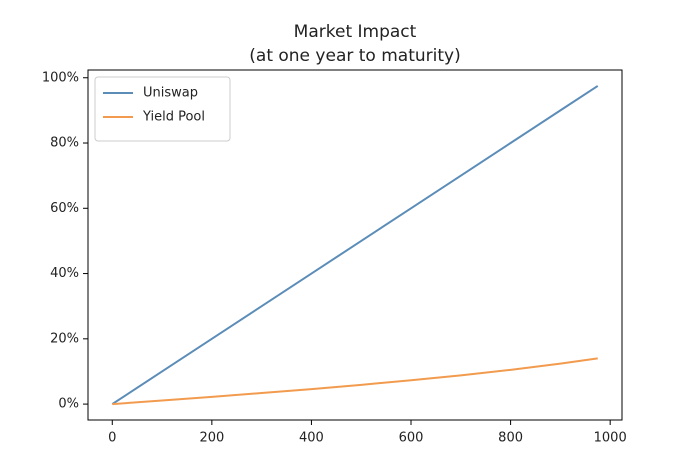  Describe the element at coordinates (411, 438) in the screenshot. I see `x-tick-label: 600` at that location.